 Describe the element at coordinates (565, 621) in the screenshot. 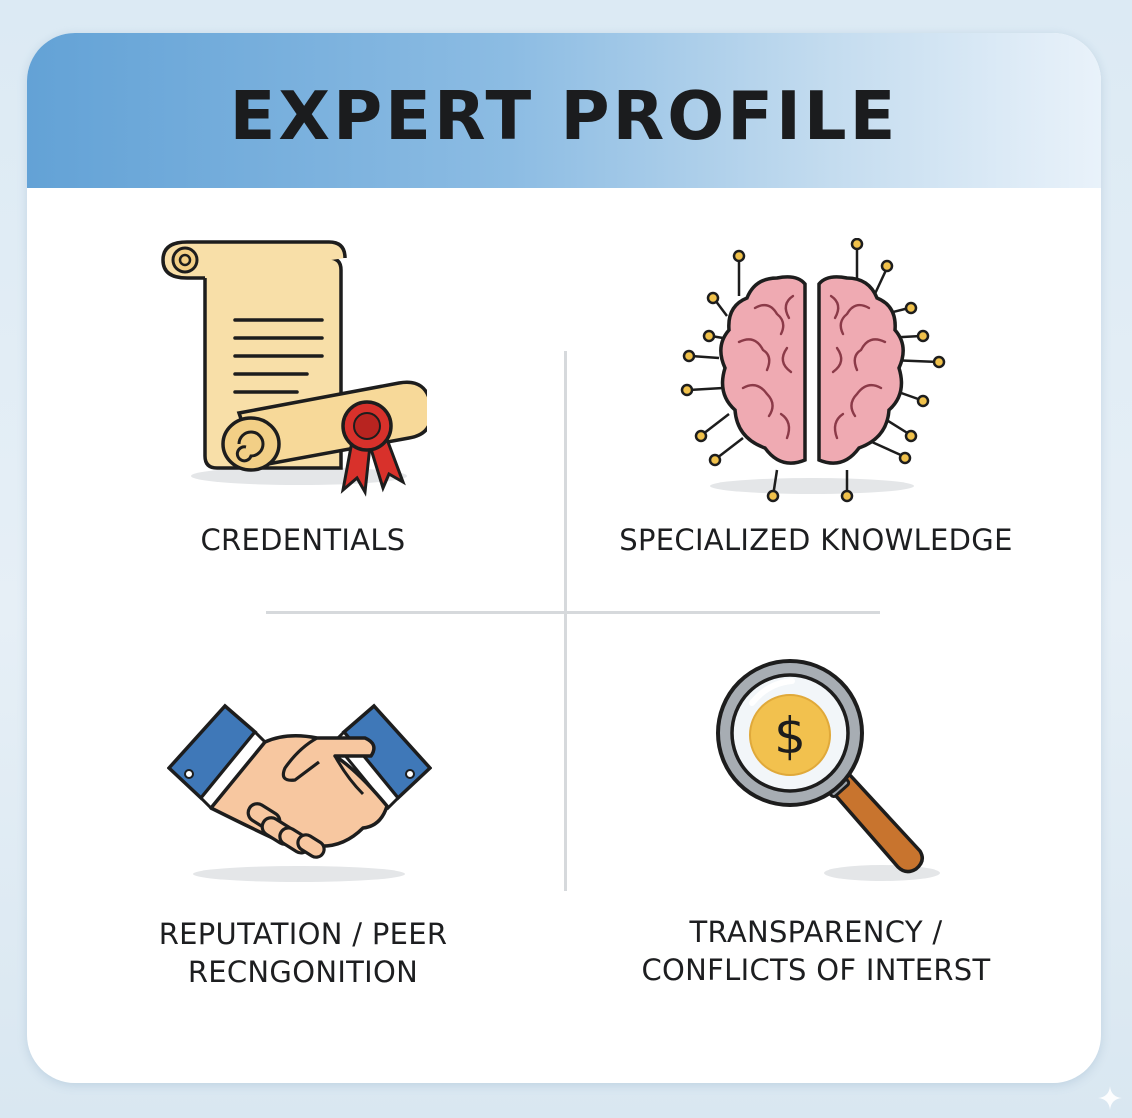

I see `vertical-divider` at that location.